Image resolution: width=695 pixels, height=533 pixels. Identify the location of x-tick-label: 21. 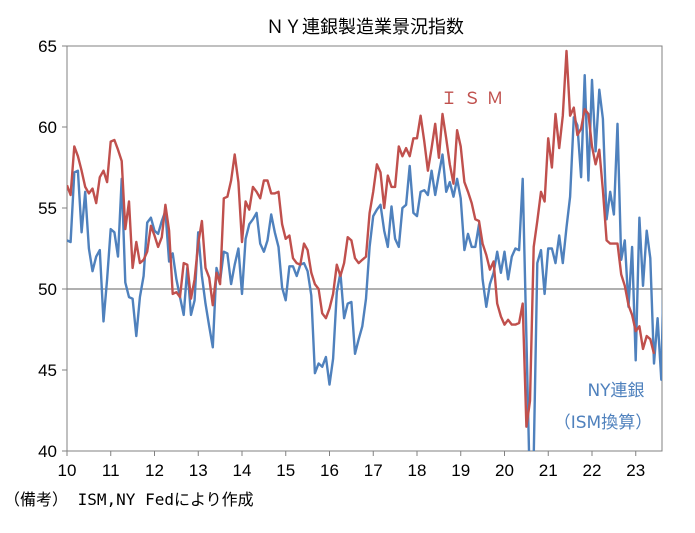
(548, 470).